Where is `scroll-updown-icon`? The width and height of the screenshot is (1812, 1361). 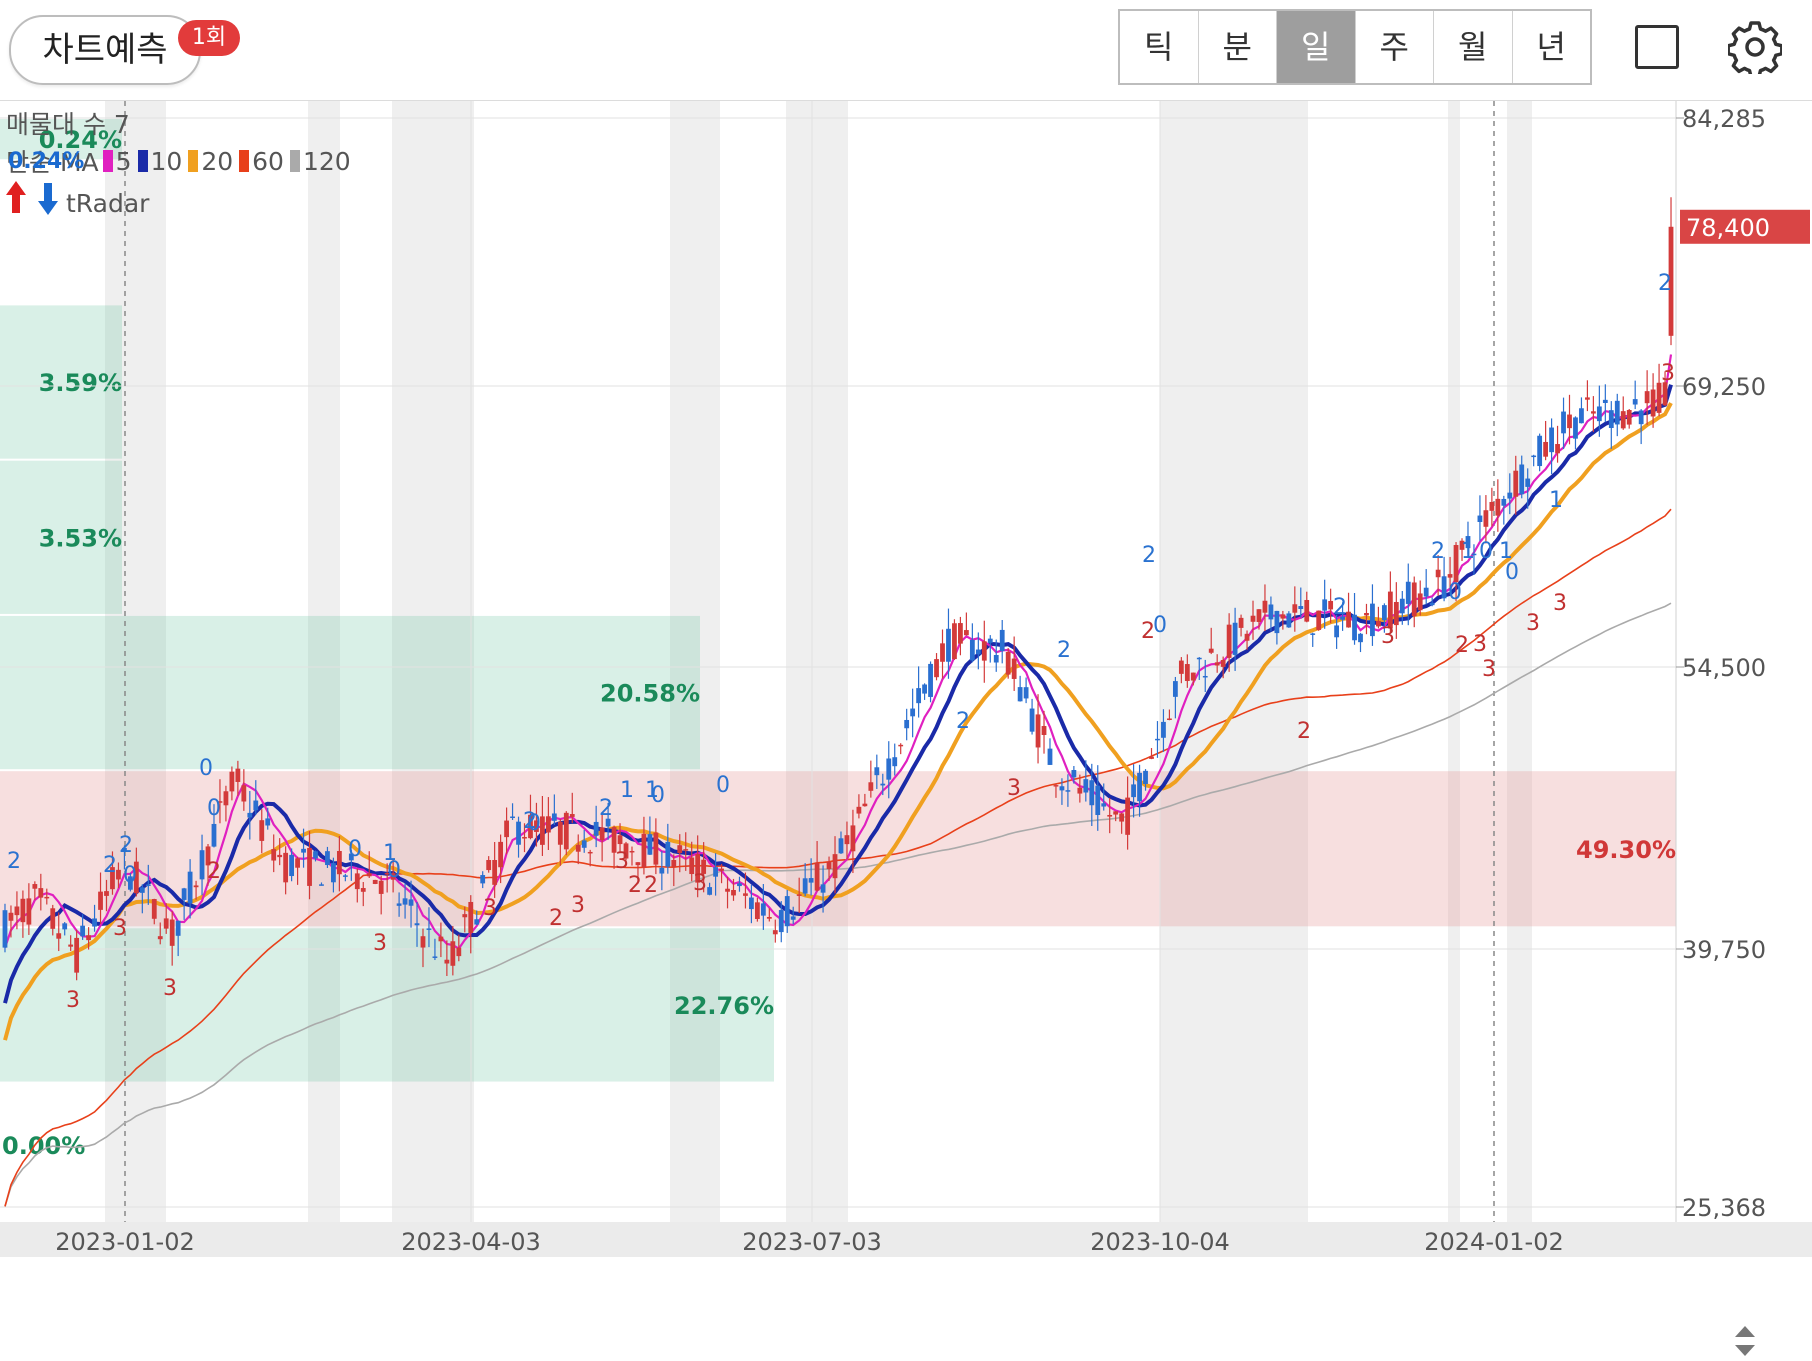
scroll-updown-icon is located at coordinates (1745, 1341).